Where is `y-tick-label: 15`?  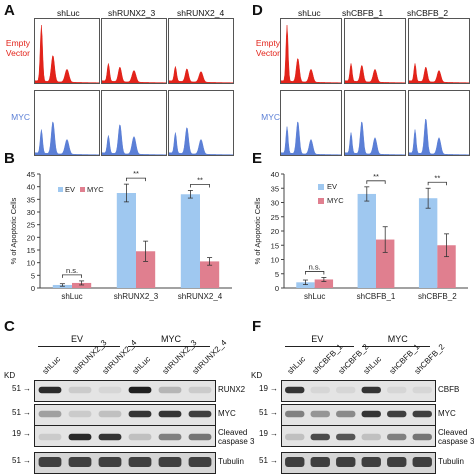
y-tick-label: 15 is located at coordinates (31, 250).